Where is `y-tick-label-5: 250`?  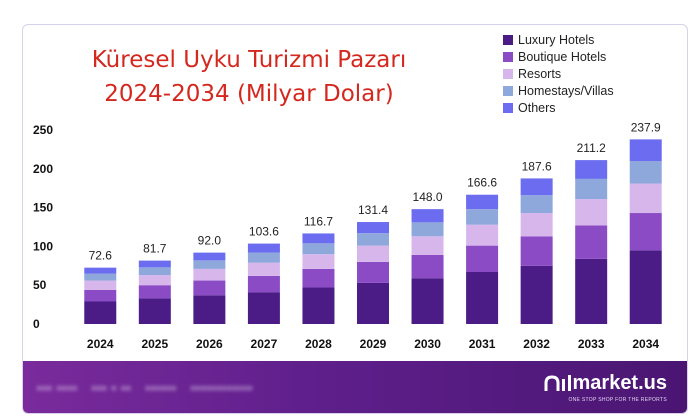 y-tick-label-5: 250 is located at coordinates (43, 130).